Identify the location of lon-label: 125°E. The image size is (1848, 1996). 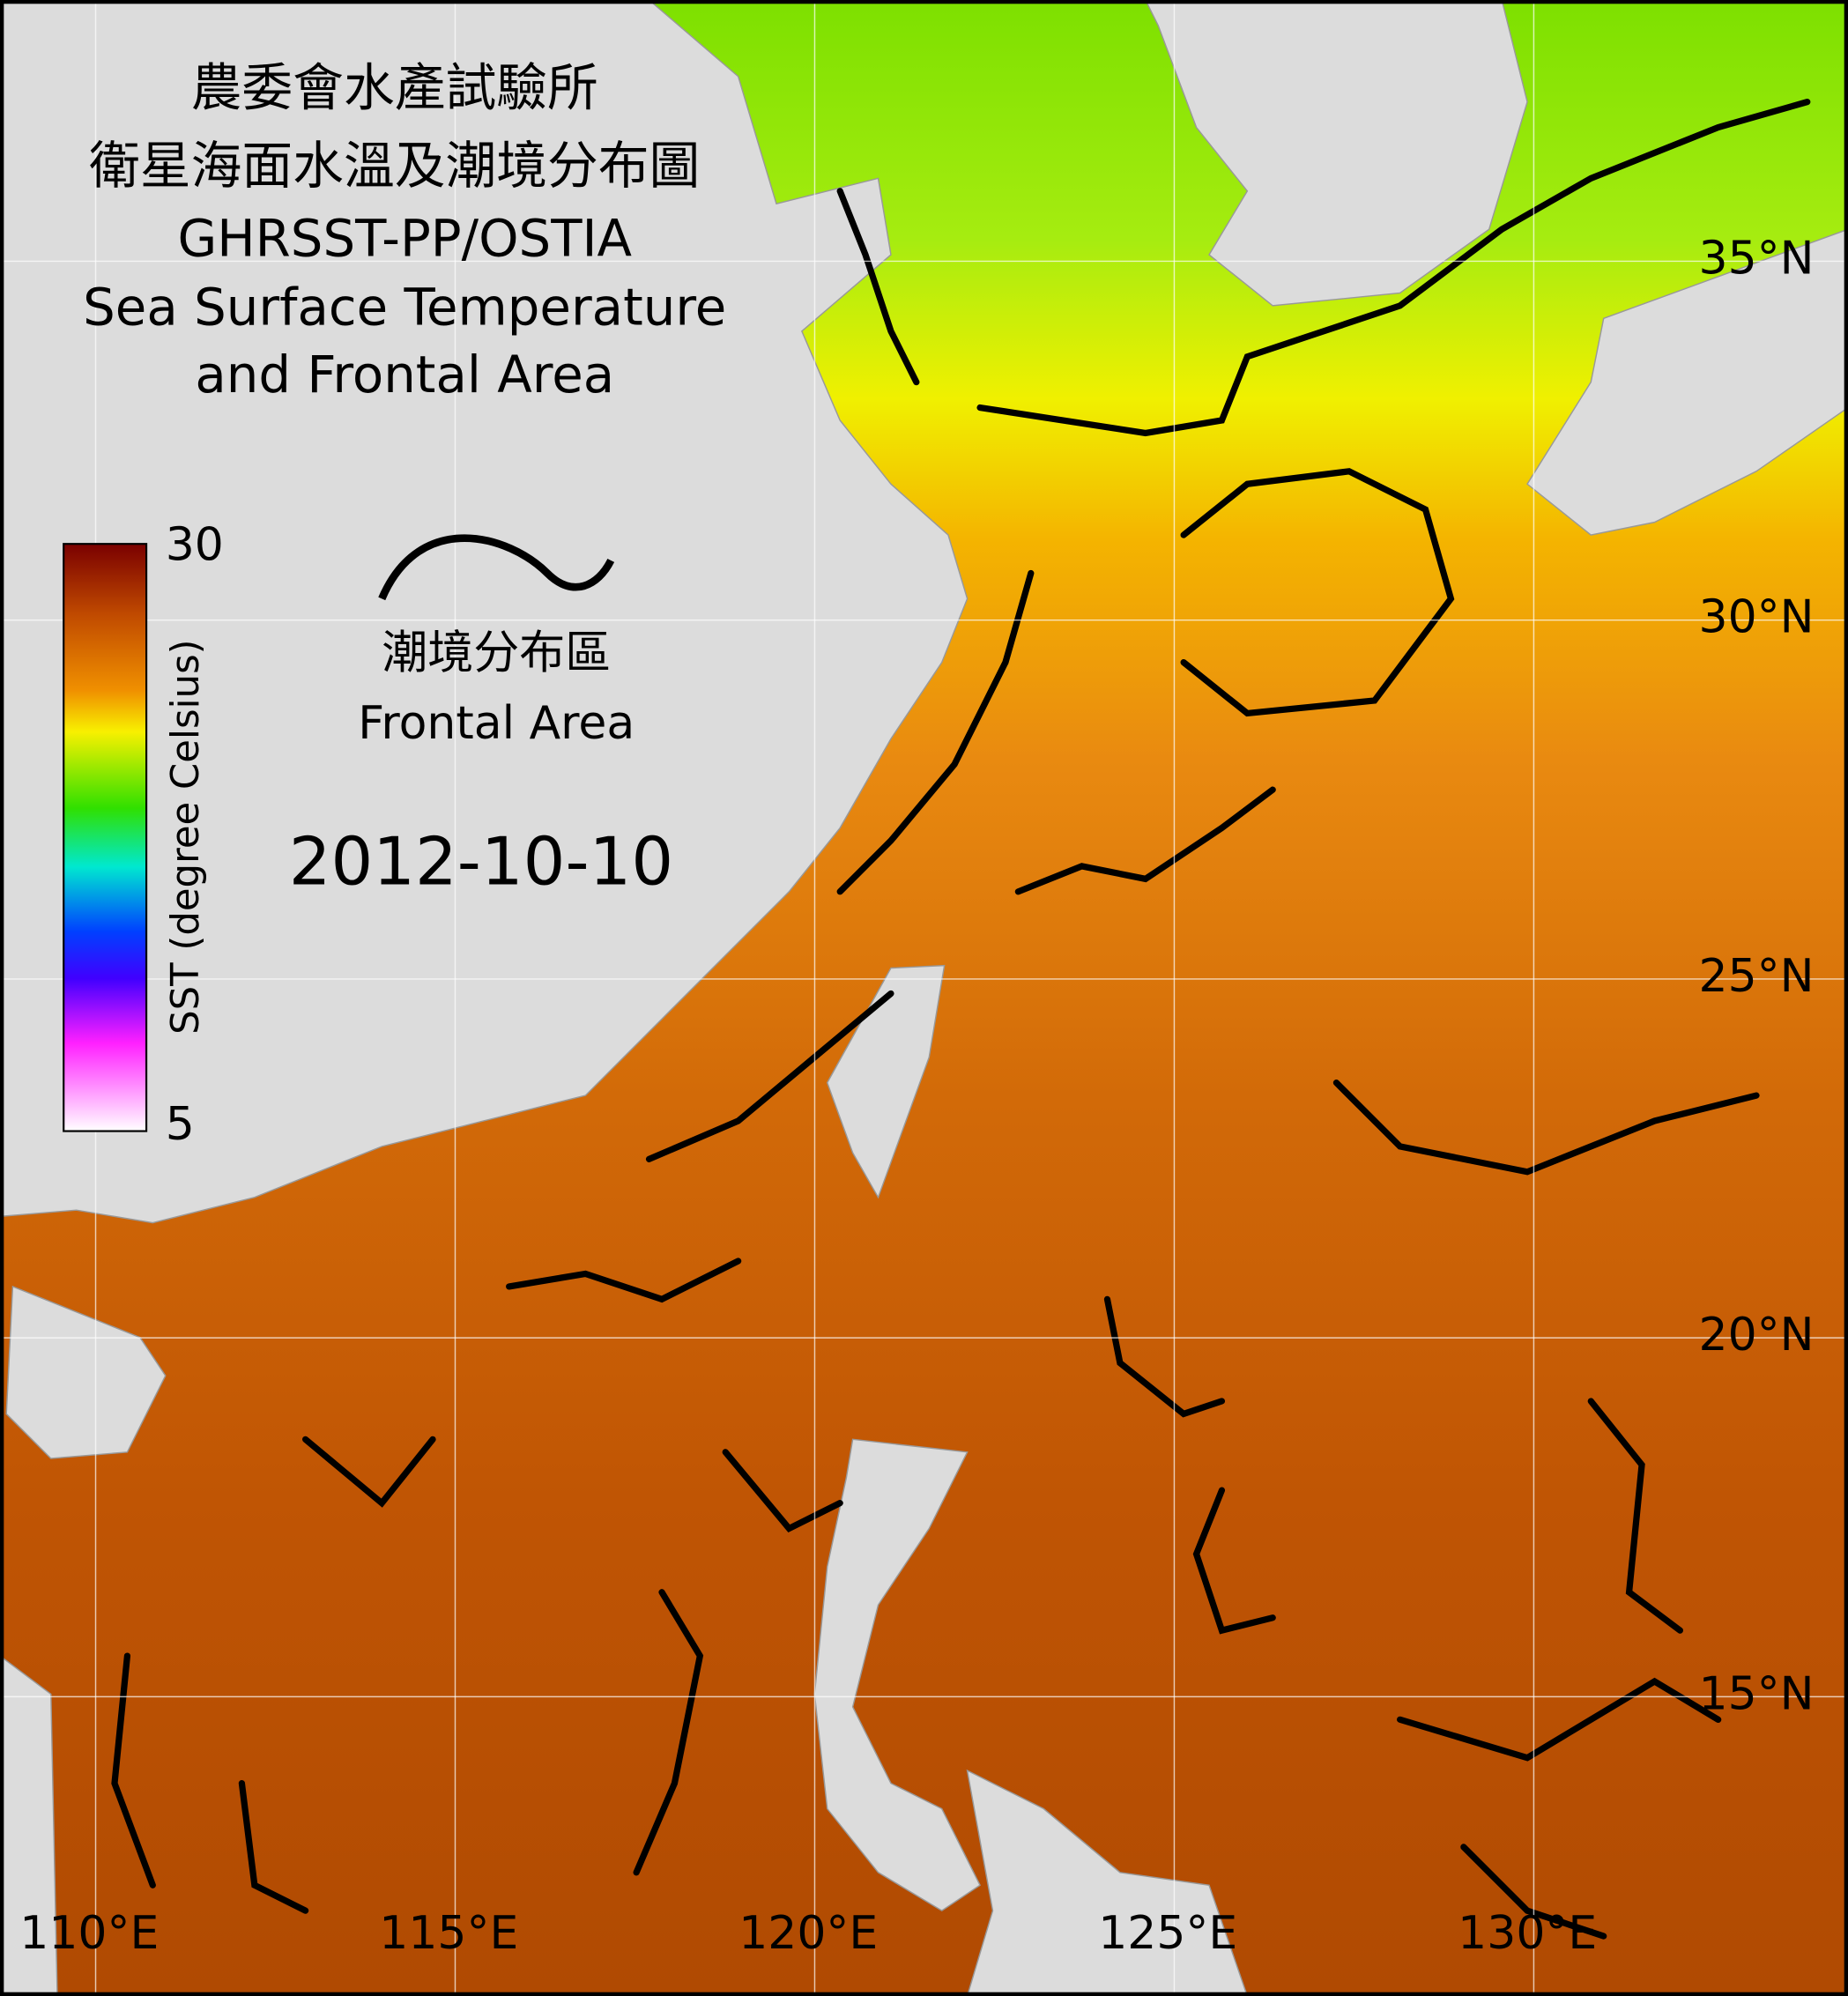
(1167, 1933).